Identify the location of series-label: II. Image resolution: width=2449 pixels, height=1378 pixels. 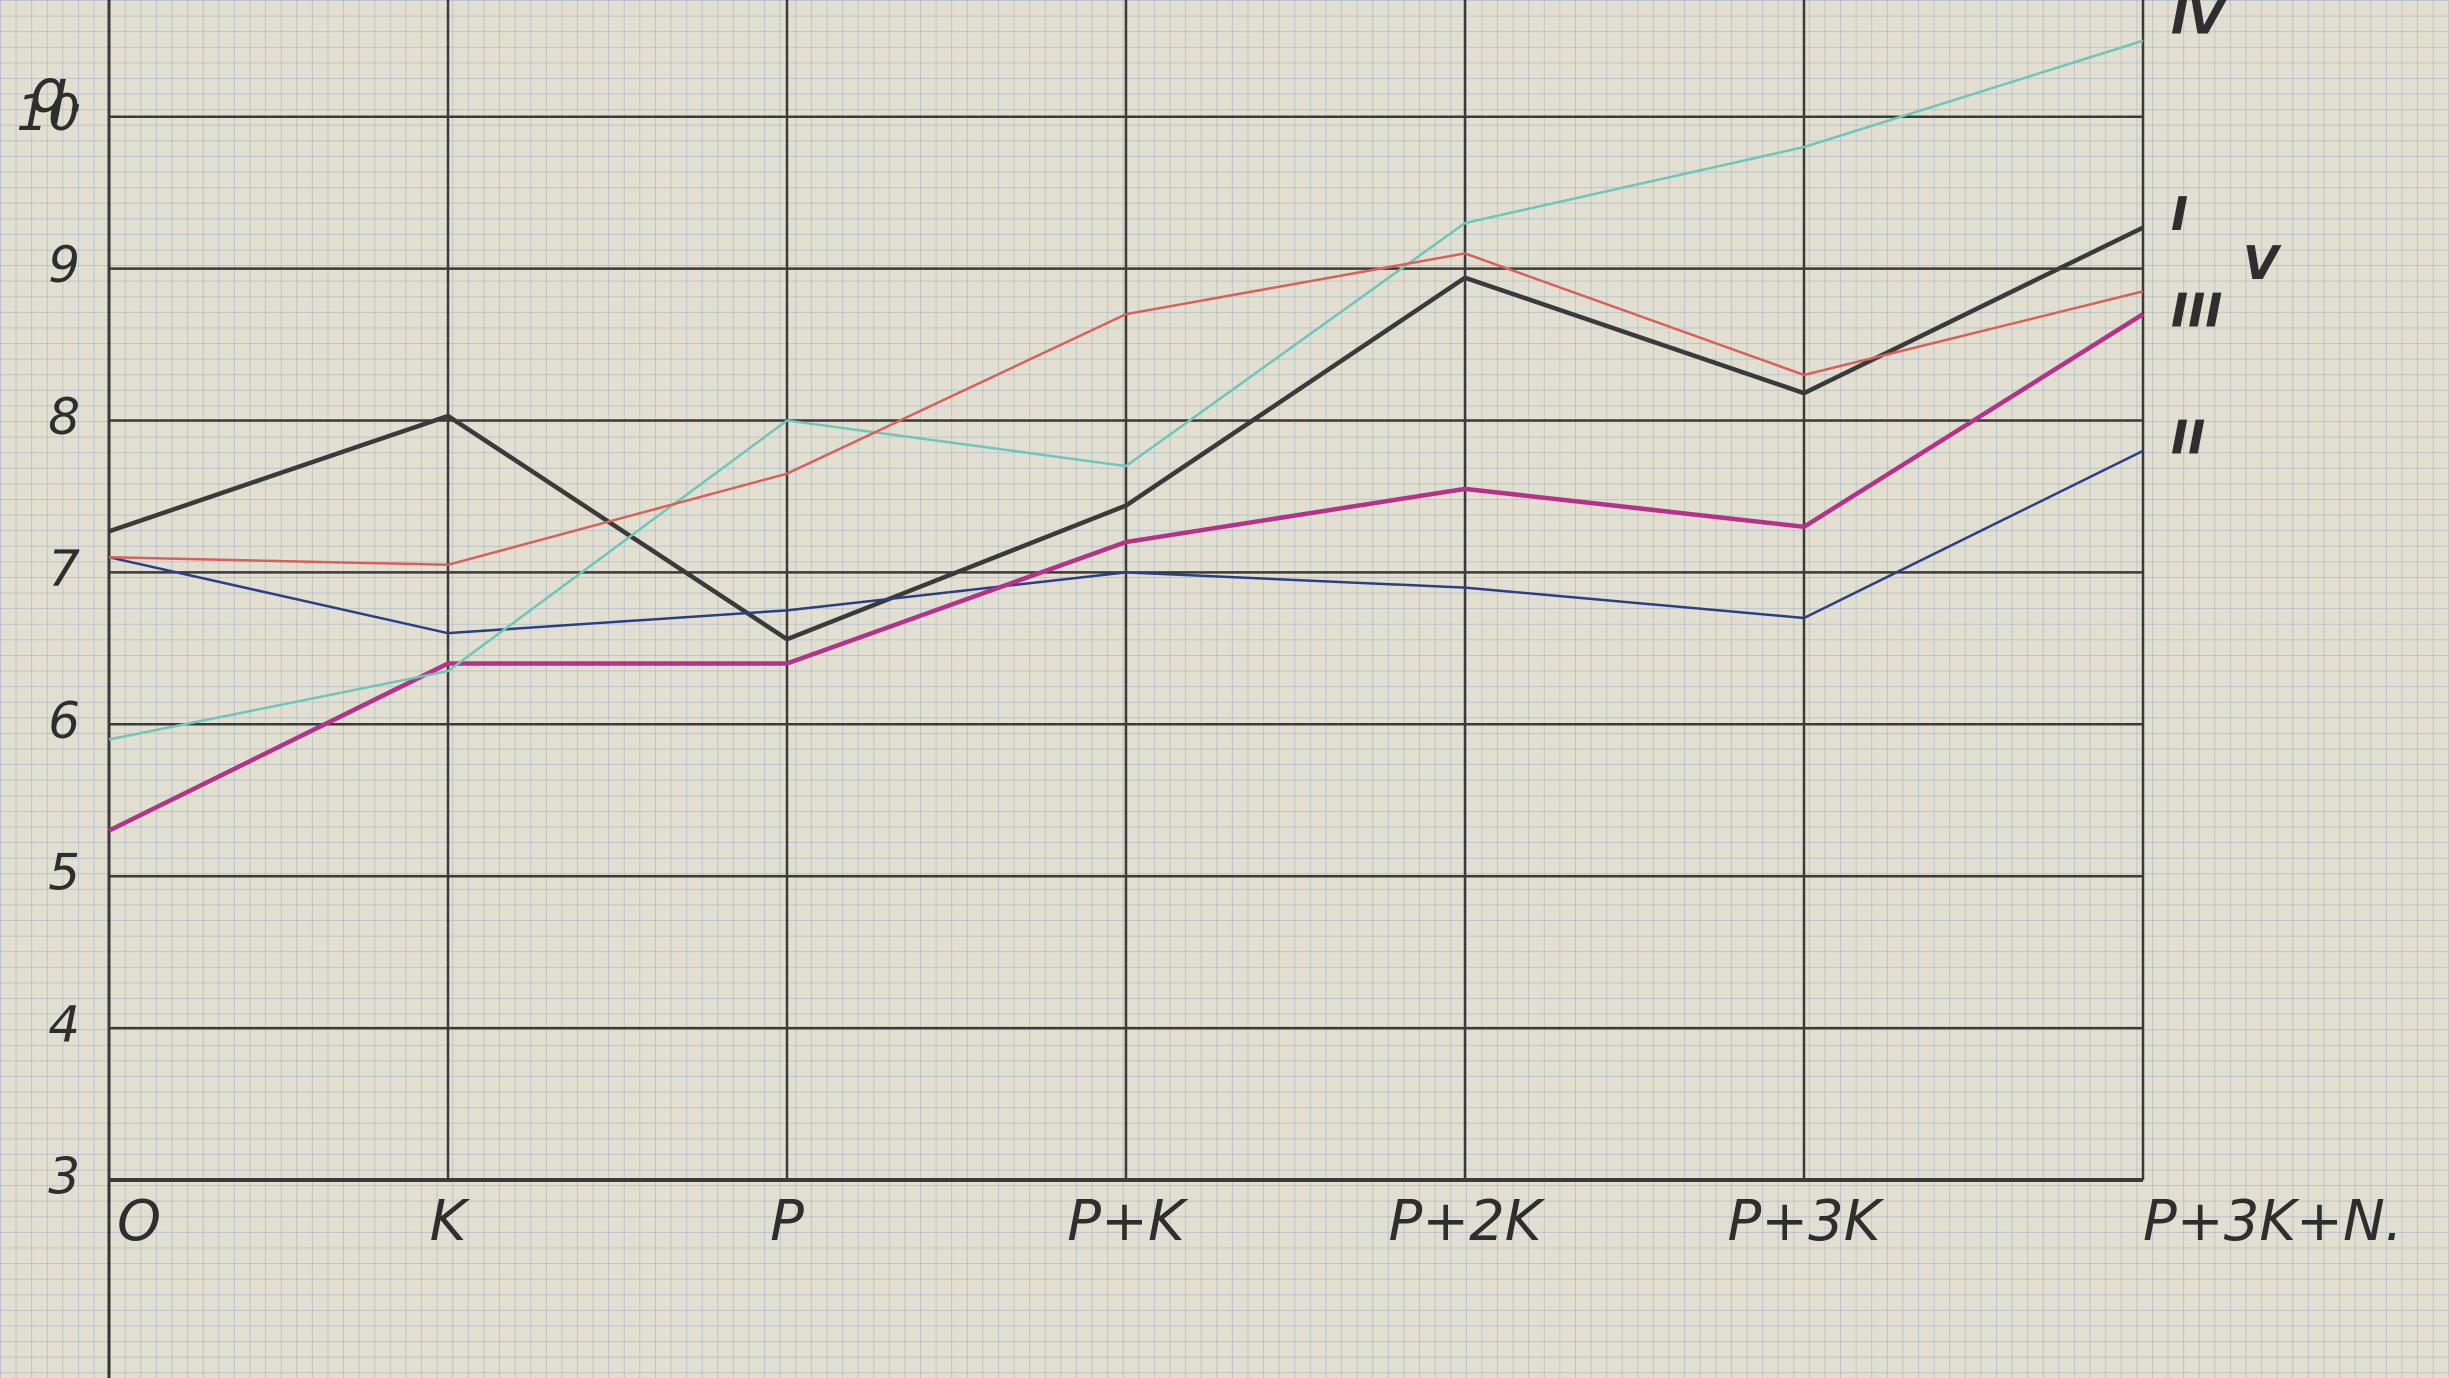
(2188, 437).